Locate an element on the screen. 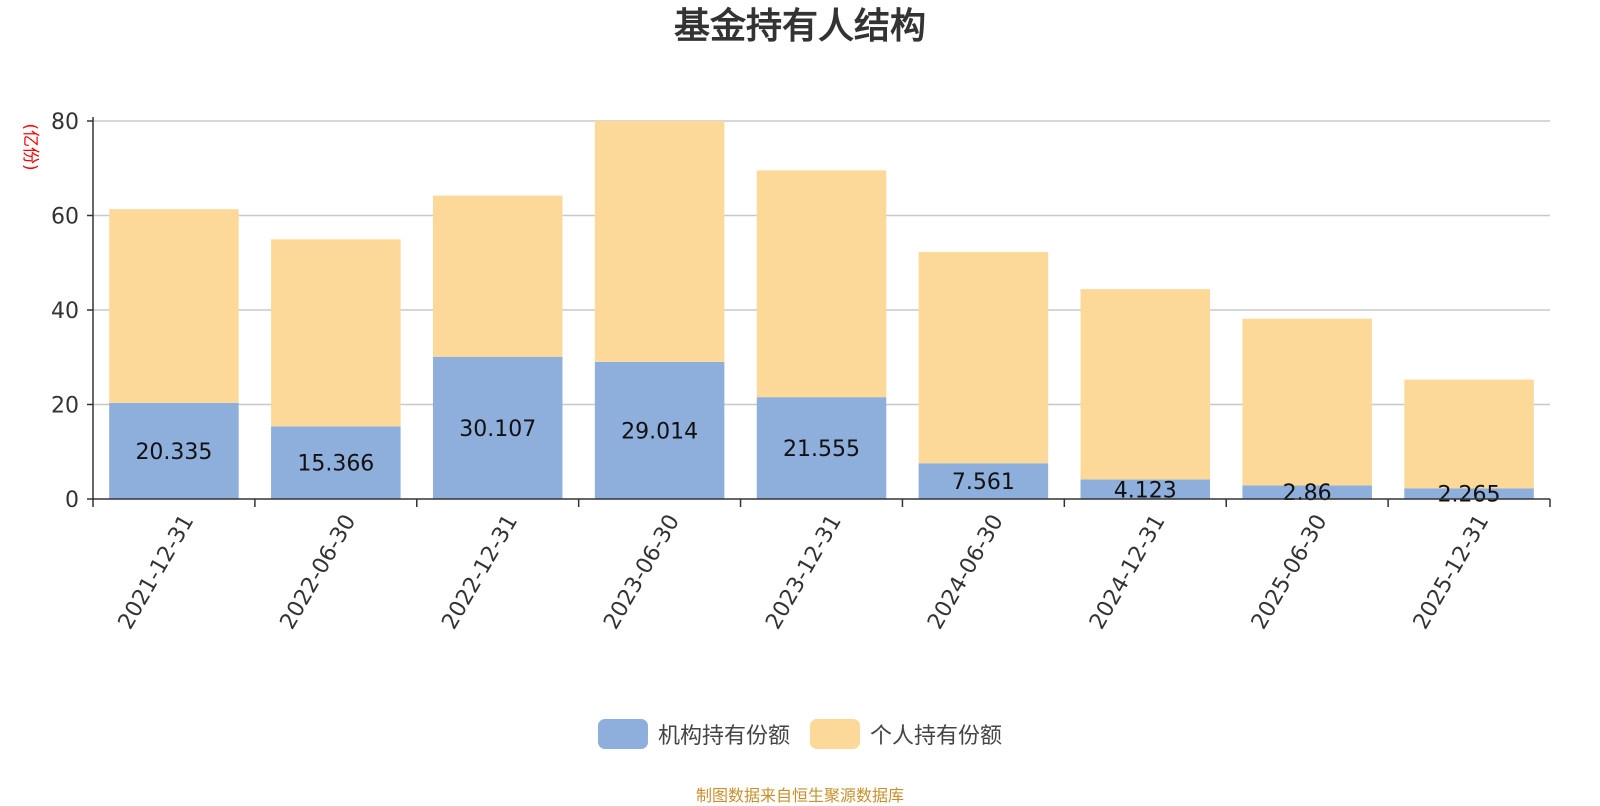 This screenshot has width=1600, height=806. data-source-note: 制图数据来自恒生聚源数据库 is located at coordinates (799, 795).